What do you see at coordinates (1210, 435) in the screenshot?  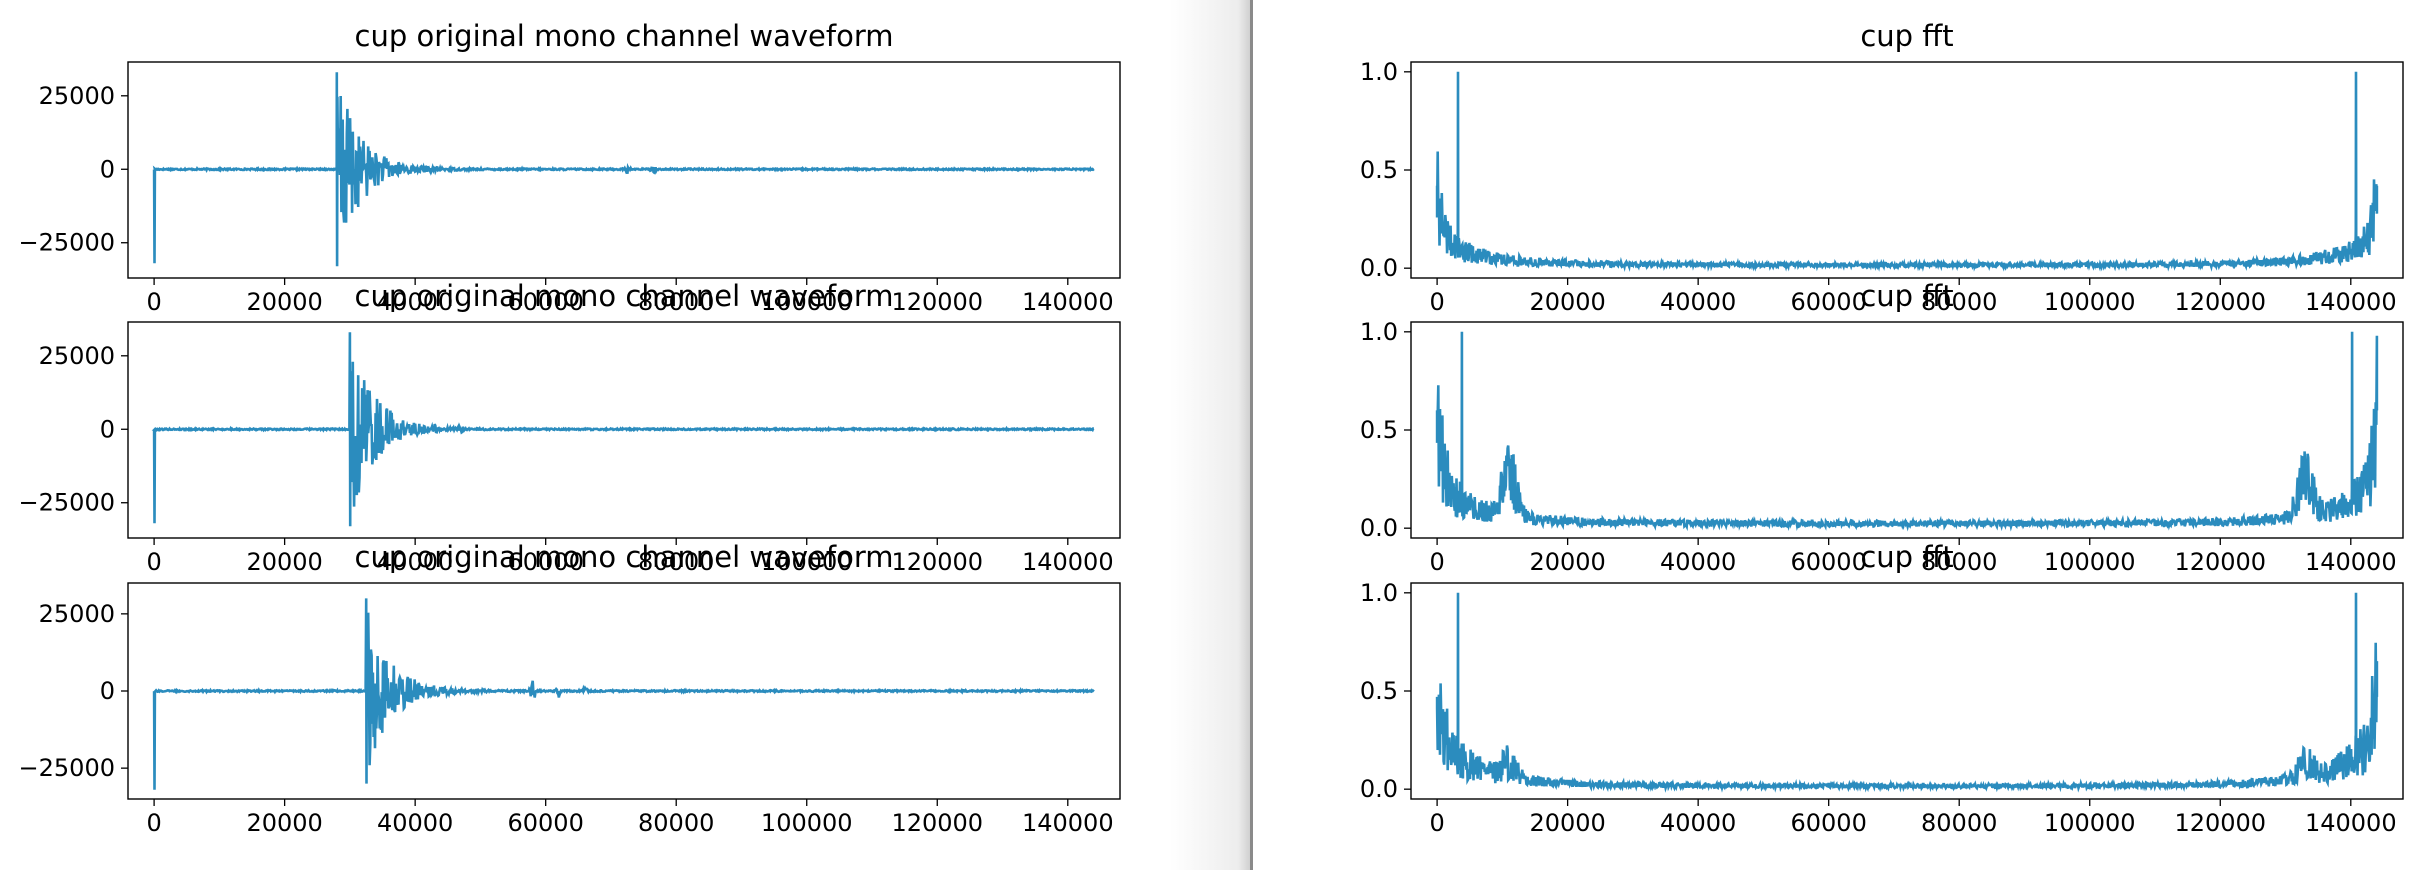 I see `window-divider-shadow` at bounding box center [1210, 435].